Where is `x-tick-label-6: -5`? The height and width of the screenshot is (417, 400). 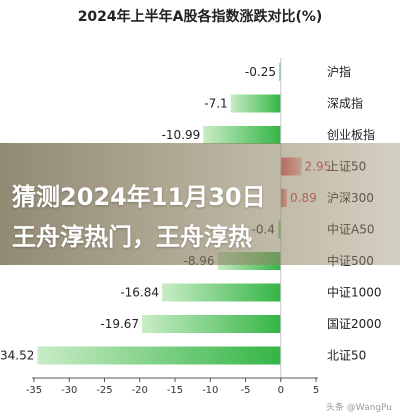
x-tick-label-6: -5 is located at coordinates (246, 390).